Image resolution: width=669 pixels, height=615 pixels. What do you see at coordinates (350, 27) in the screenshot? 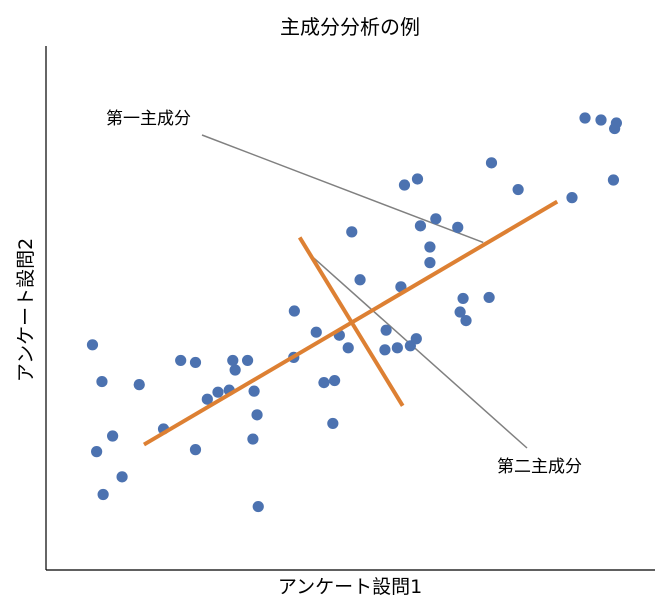
I see `chart-title: 主成分分析の例` at bounding box center [350, 27].